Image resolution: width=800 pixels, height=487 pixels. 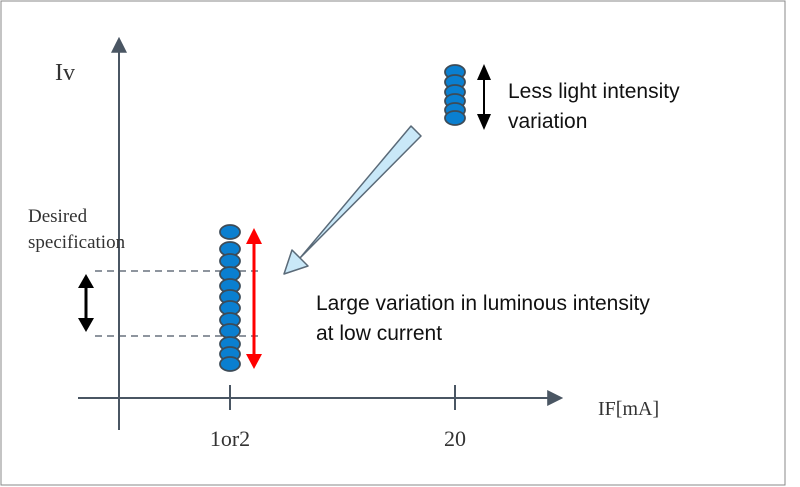 I want to click on led-column-high-current, so click(x=455, y=95).